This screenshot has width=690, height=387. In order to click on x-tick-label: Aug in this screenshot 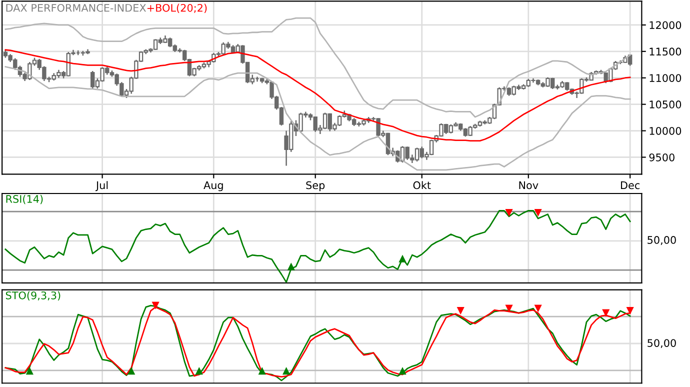, I will do `click(213, 186)`.